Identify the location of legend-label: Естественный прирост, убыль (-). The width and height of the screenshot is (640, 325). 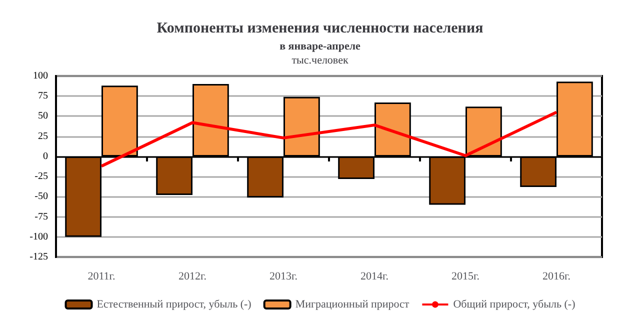
(174, 304).